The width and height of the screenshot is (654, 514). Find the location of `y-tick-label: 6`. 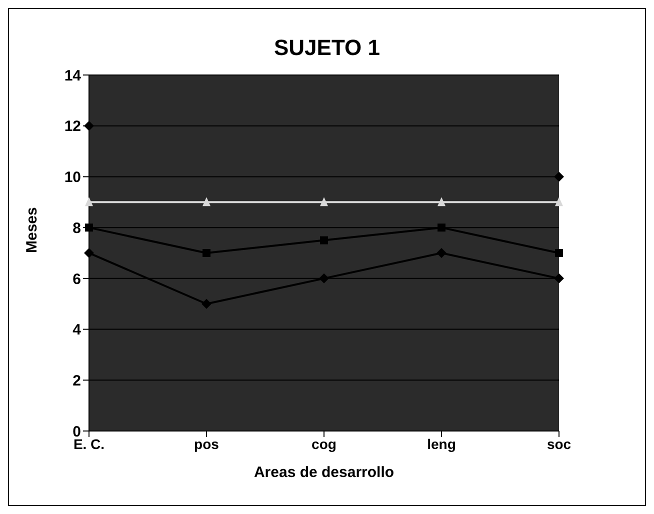

y-tick-label: 6 is located at coordinates (76, 279).